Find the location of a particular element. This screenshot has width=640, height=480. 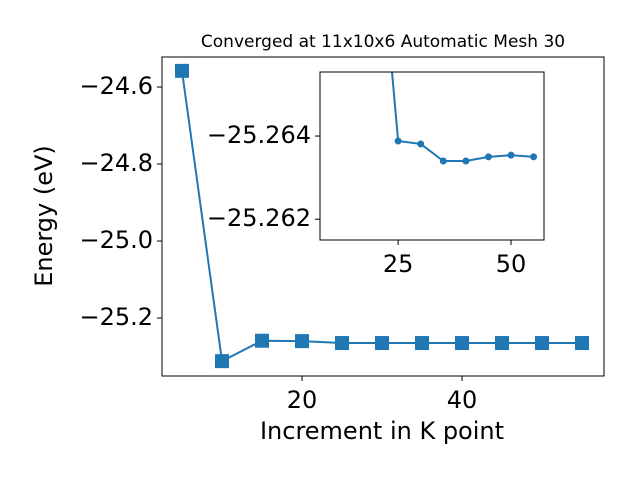

x-tick-label: 25 is located at coordinates (398, 264).